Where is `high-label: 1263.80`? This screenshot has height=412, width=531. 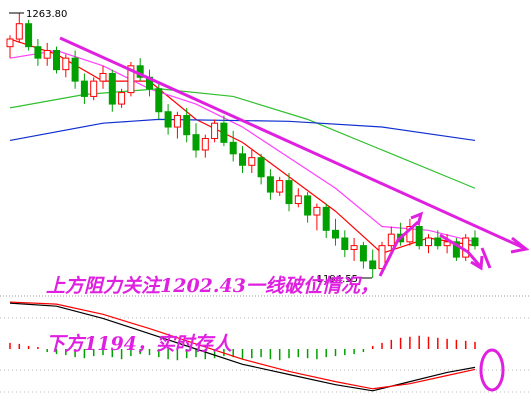
high-label: 1263.80 is located at coordinates (46, 14).